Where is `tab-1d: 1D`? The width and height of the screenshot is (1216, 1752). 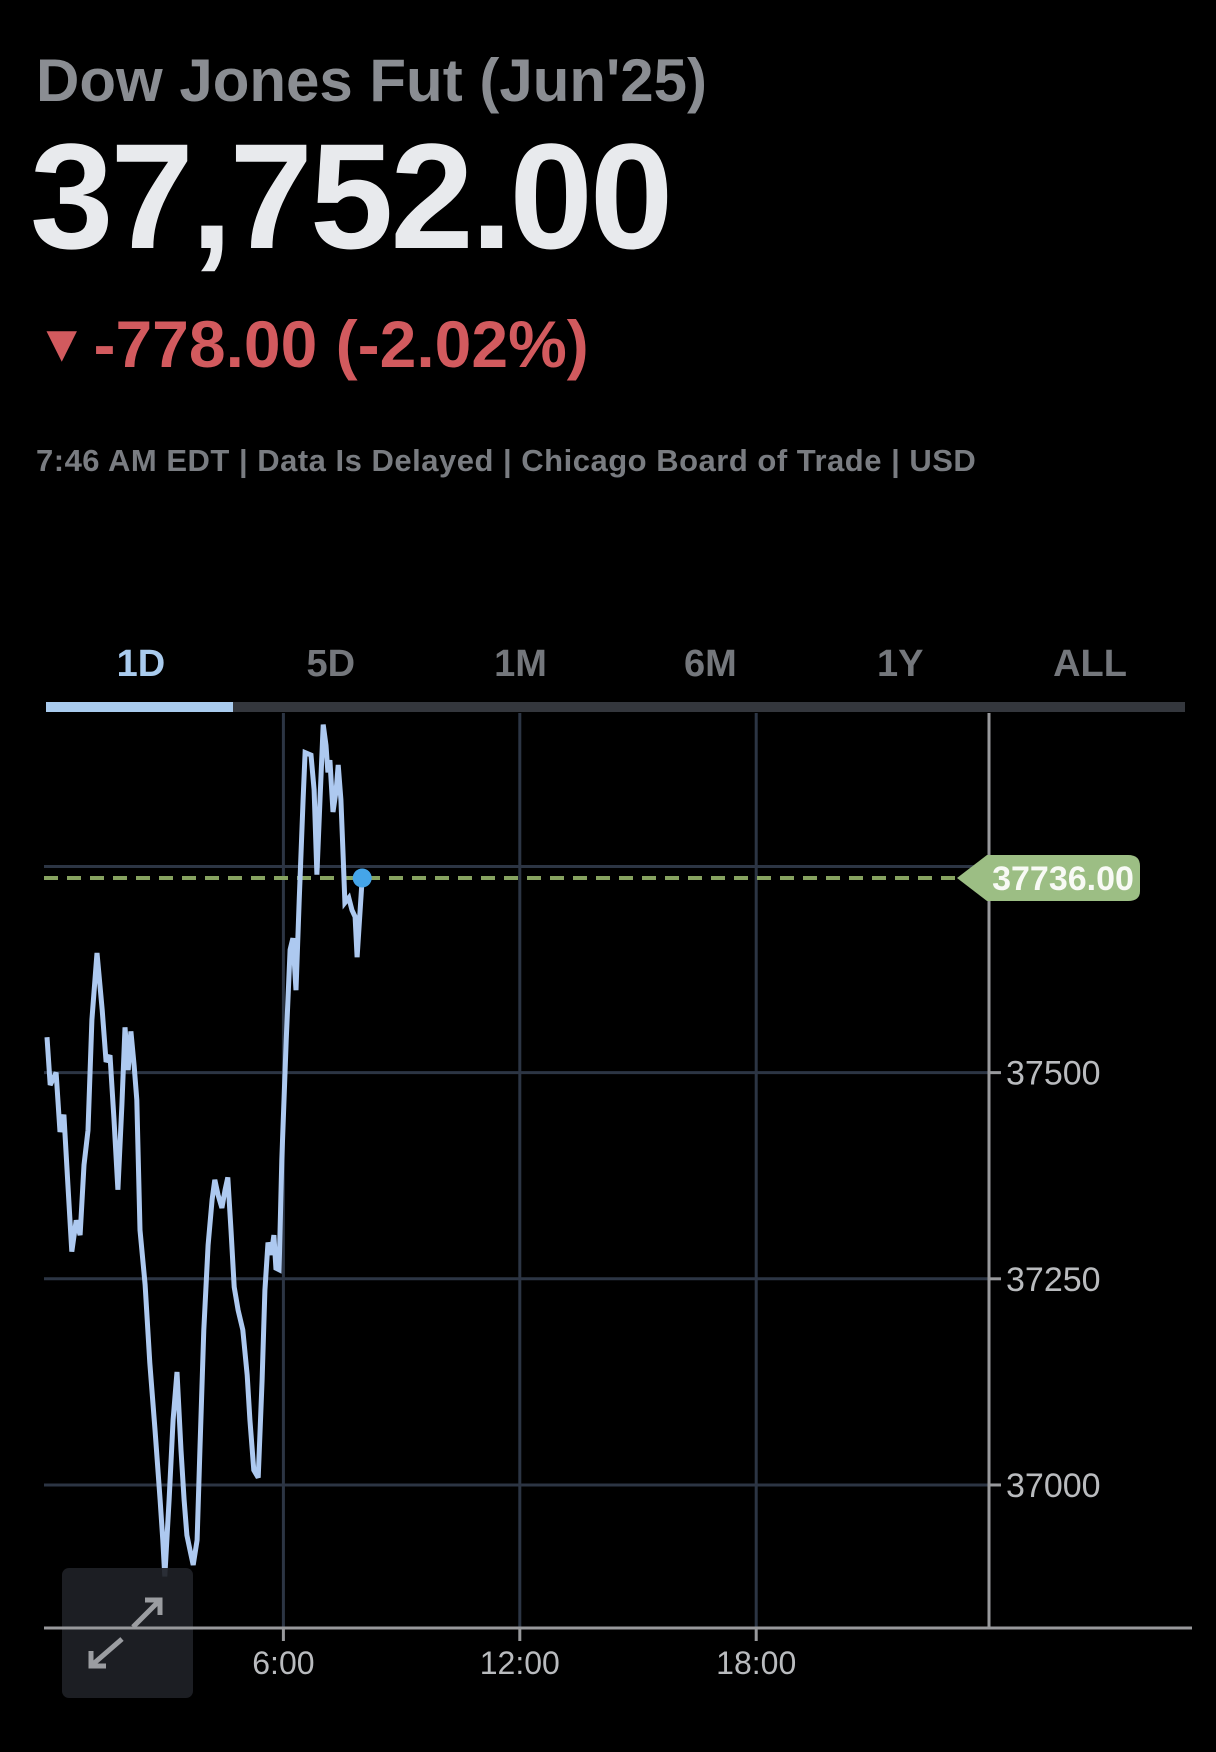
tab-1d: 1D is located at coordinates (141, 664).